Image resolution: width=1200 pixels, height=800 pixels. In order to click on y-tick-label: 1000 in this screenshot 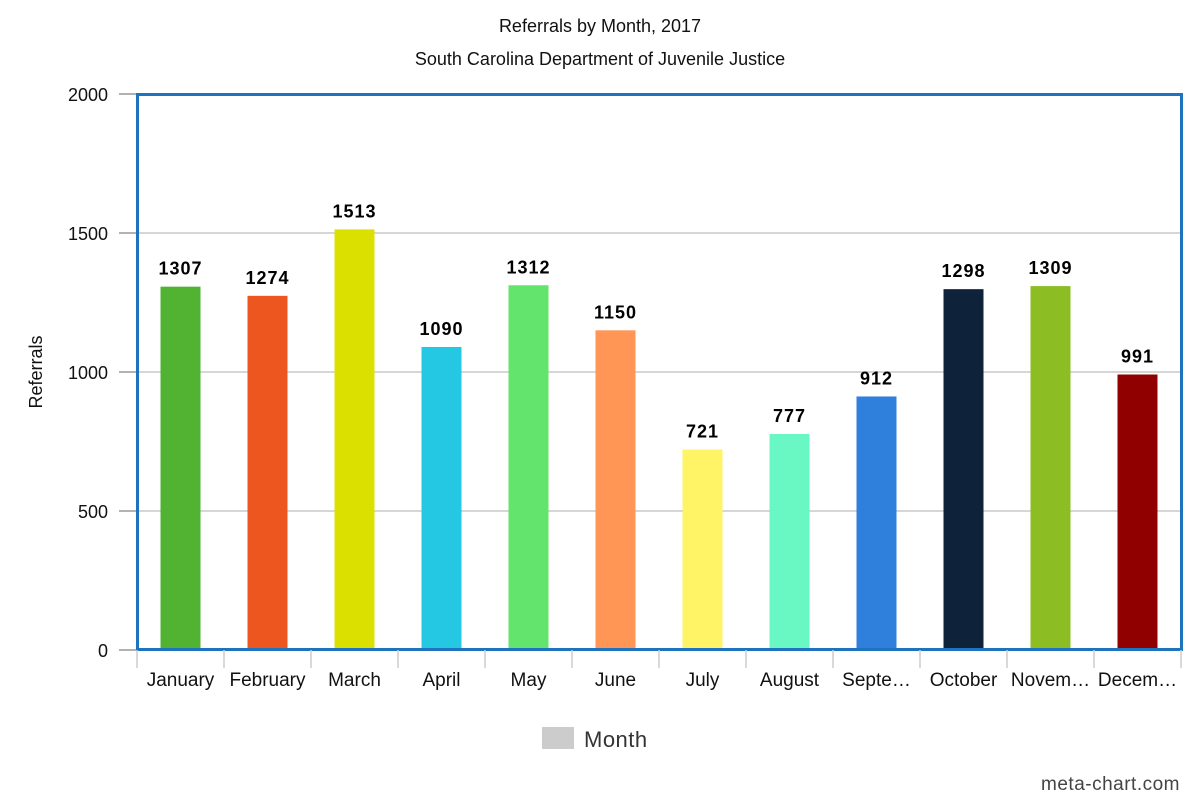, I will do `click(88, 373)`.